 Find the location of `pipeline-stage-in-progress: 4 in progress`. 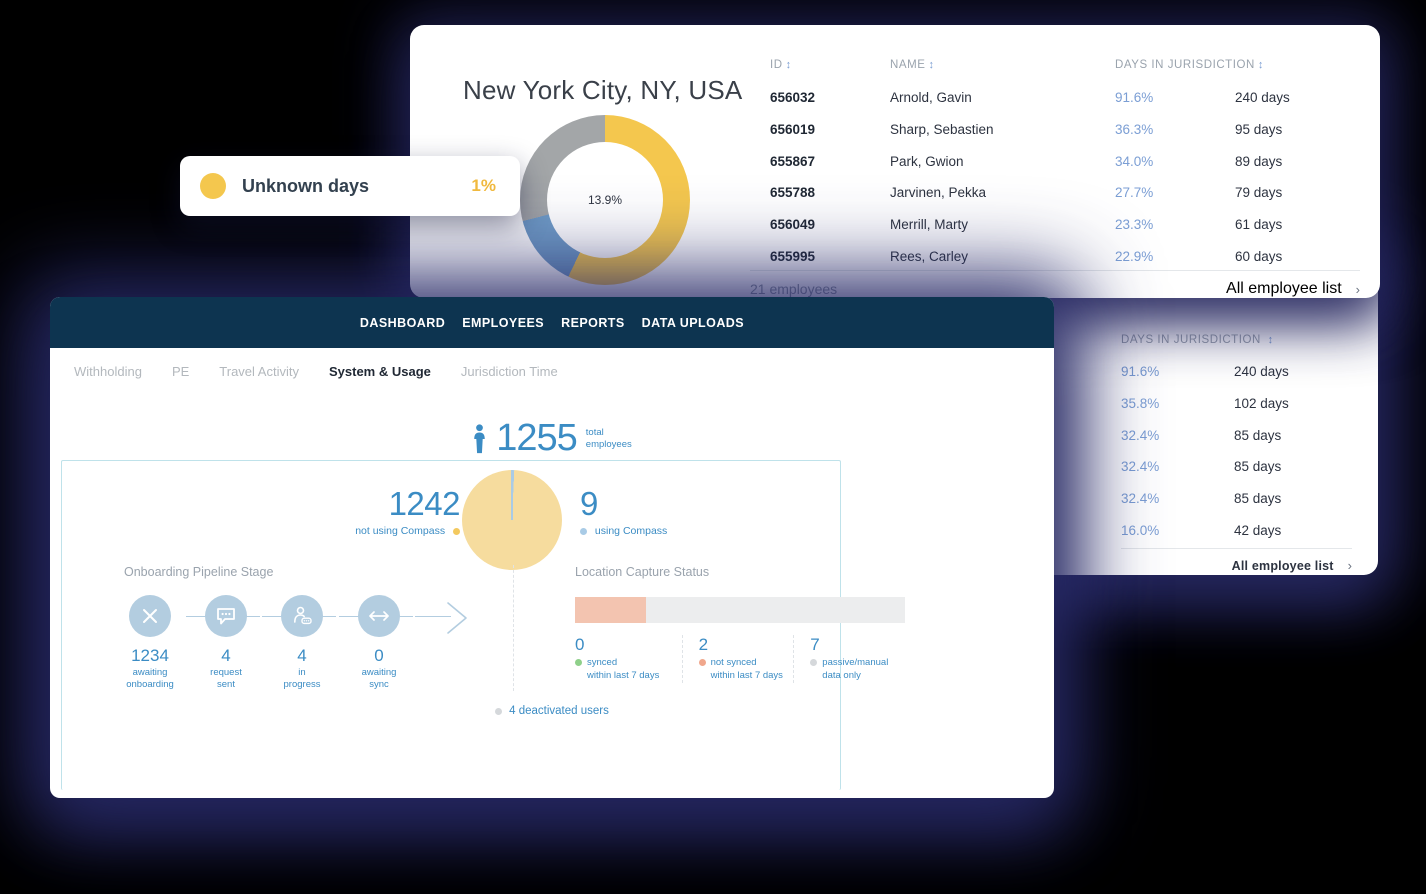

pipeline-stage-in-progress: 4 in progress is located at coordinates (302, 643).